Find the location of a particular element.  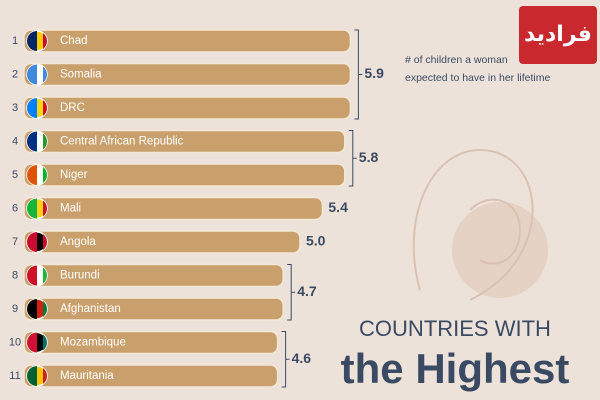

value-label: 5.9 is located at coordinates (374, 73).